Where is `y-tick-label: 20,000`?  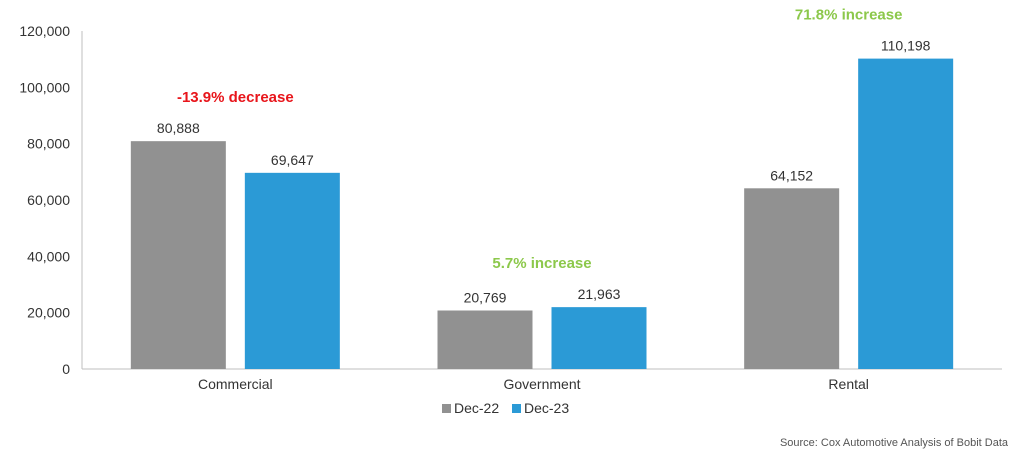
y-tick-label: 20,000 is located at coordinates (48, 313).